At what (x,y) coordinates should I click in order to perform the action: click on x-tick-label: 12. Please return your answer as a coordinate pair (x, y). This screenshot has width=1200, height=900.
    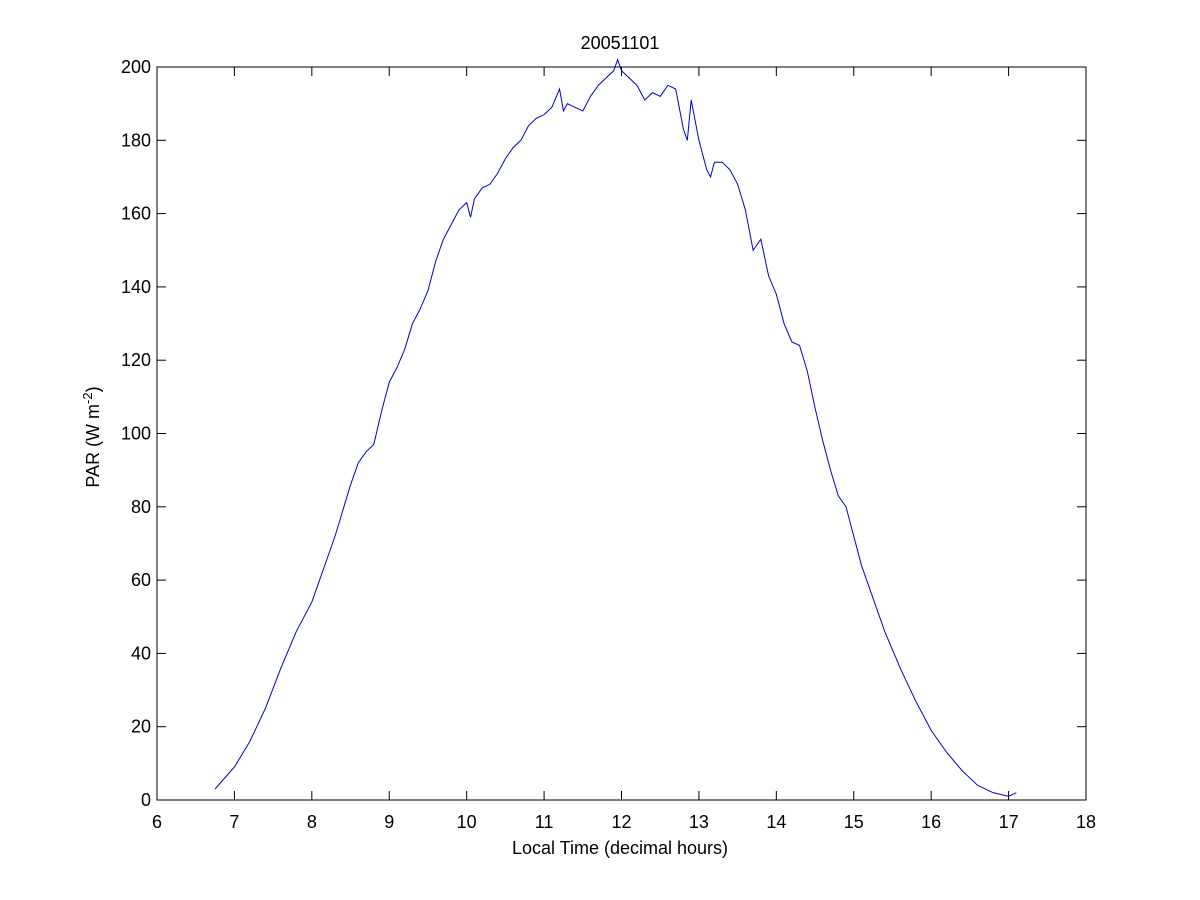
    Looking at the image, I should click on (621, 822).